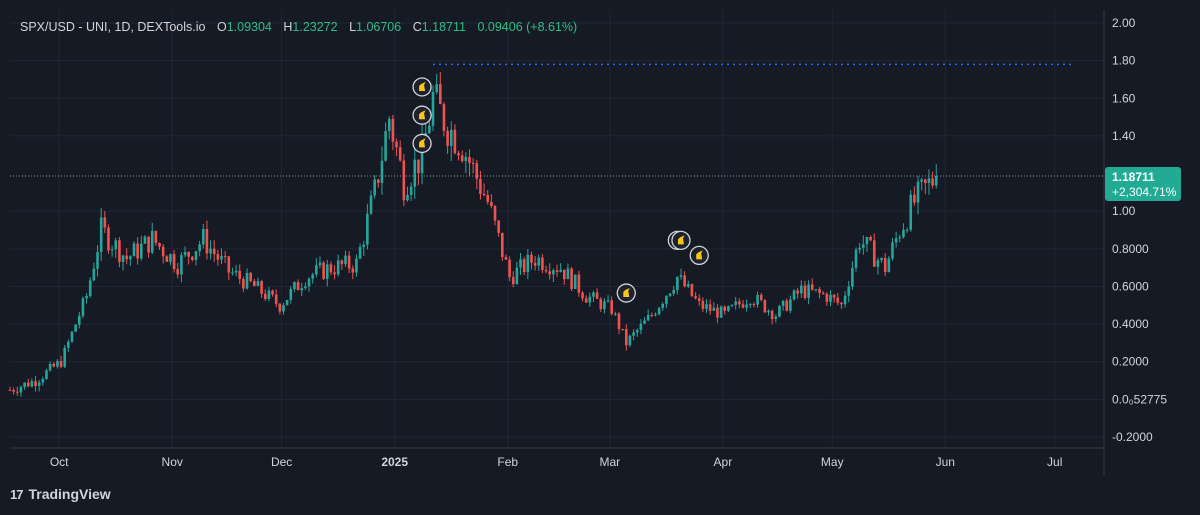  What do you see at coordinates (527, 27) in the screenshot?
I see `change-value: 0.09406 (+8.61%)` at bounding box center [527, 27].